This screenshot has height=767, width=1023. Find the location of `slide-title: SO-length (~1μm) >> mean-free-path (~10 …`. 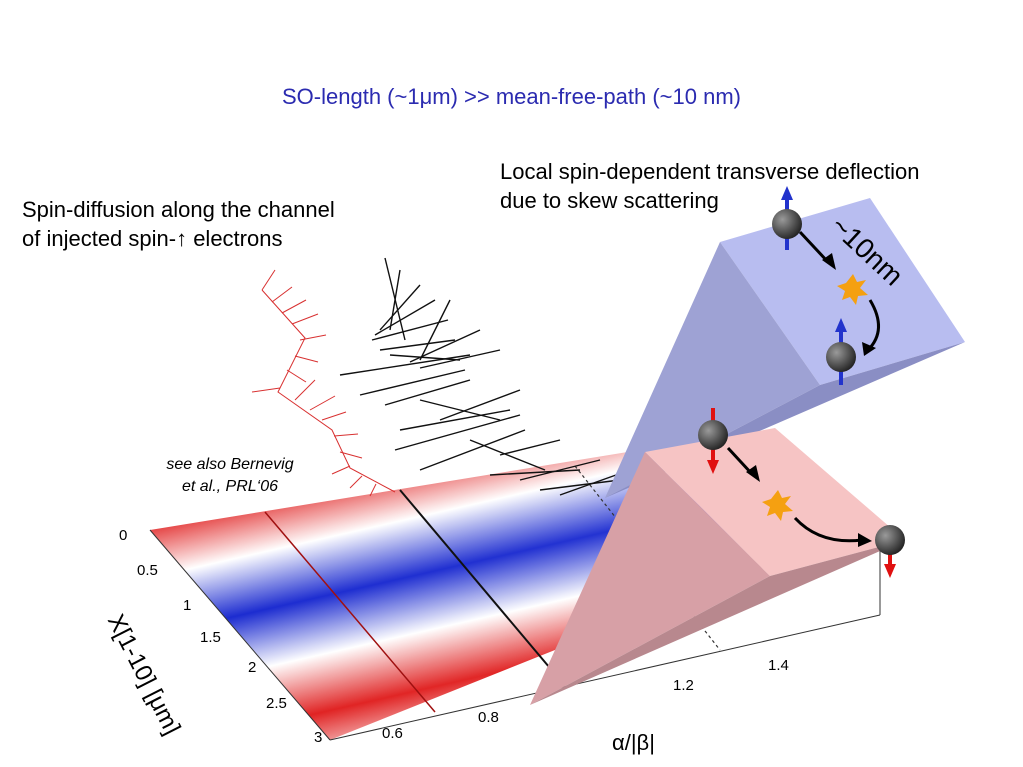

slide-title: SO-length (~1μm) >> mean-free-path (~10 … is located at coordinates (511, 96).